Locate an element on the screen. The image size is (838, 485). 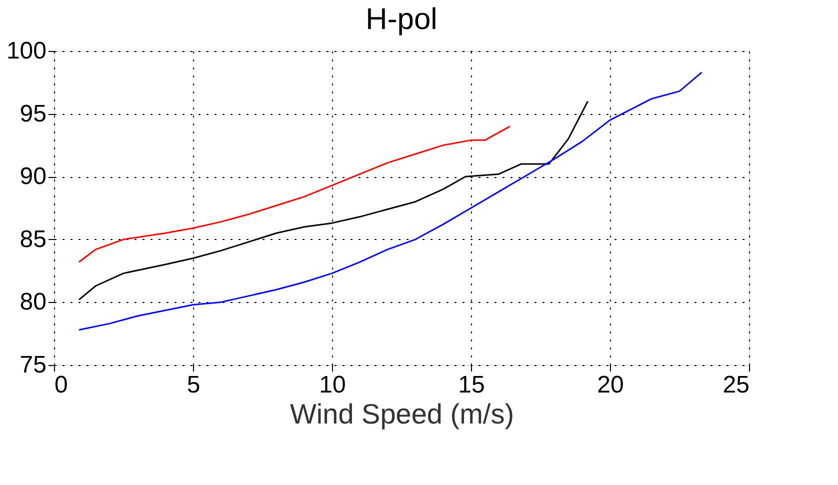
y-tick-label: 85 is located at coordinates (33, 239).